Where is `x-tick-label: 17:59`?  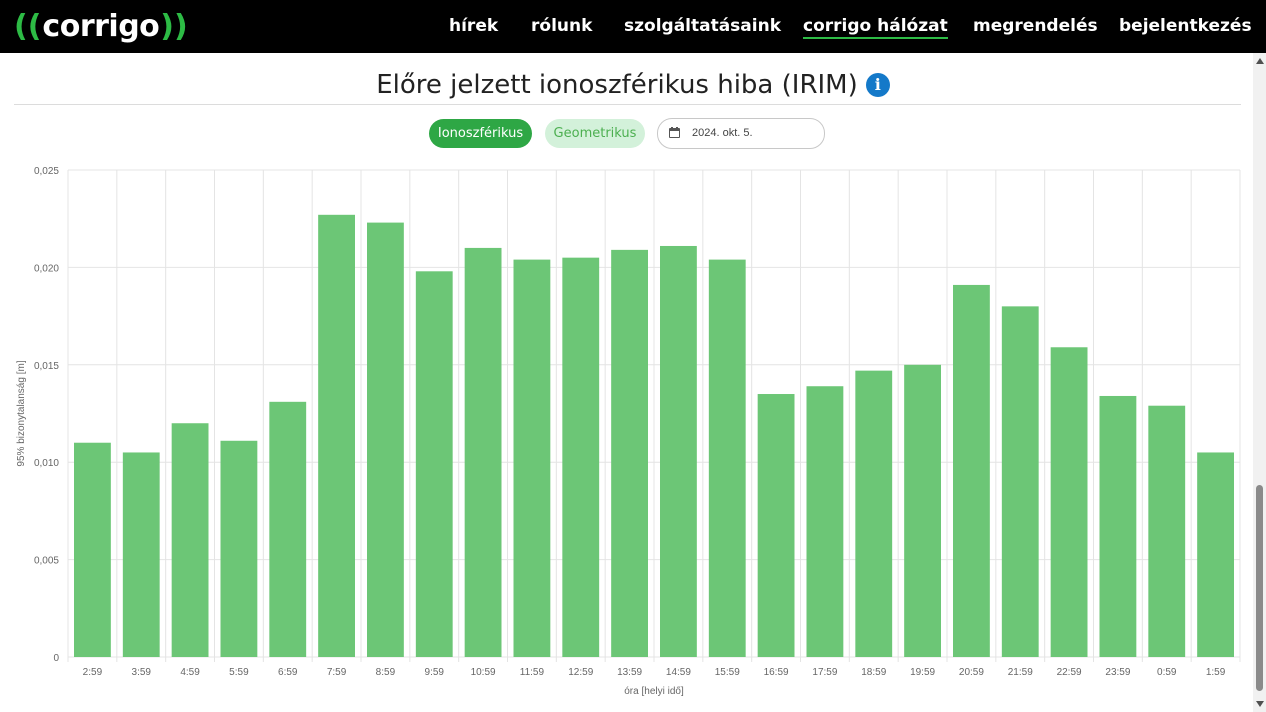 x-tick-label: 17:59 is located at coordinates (824, 672).